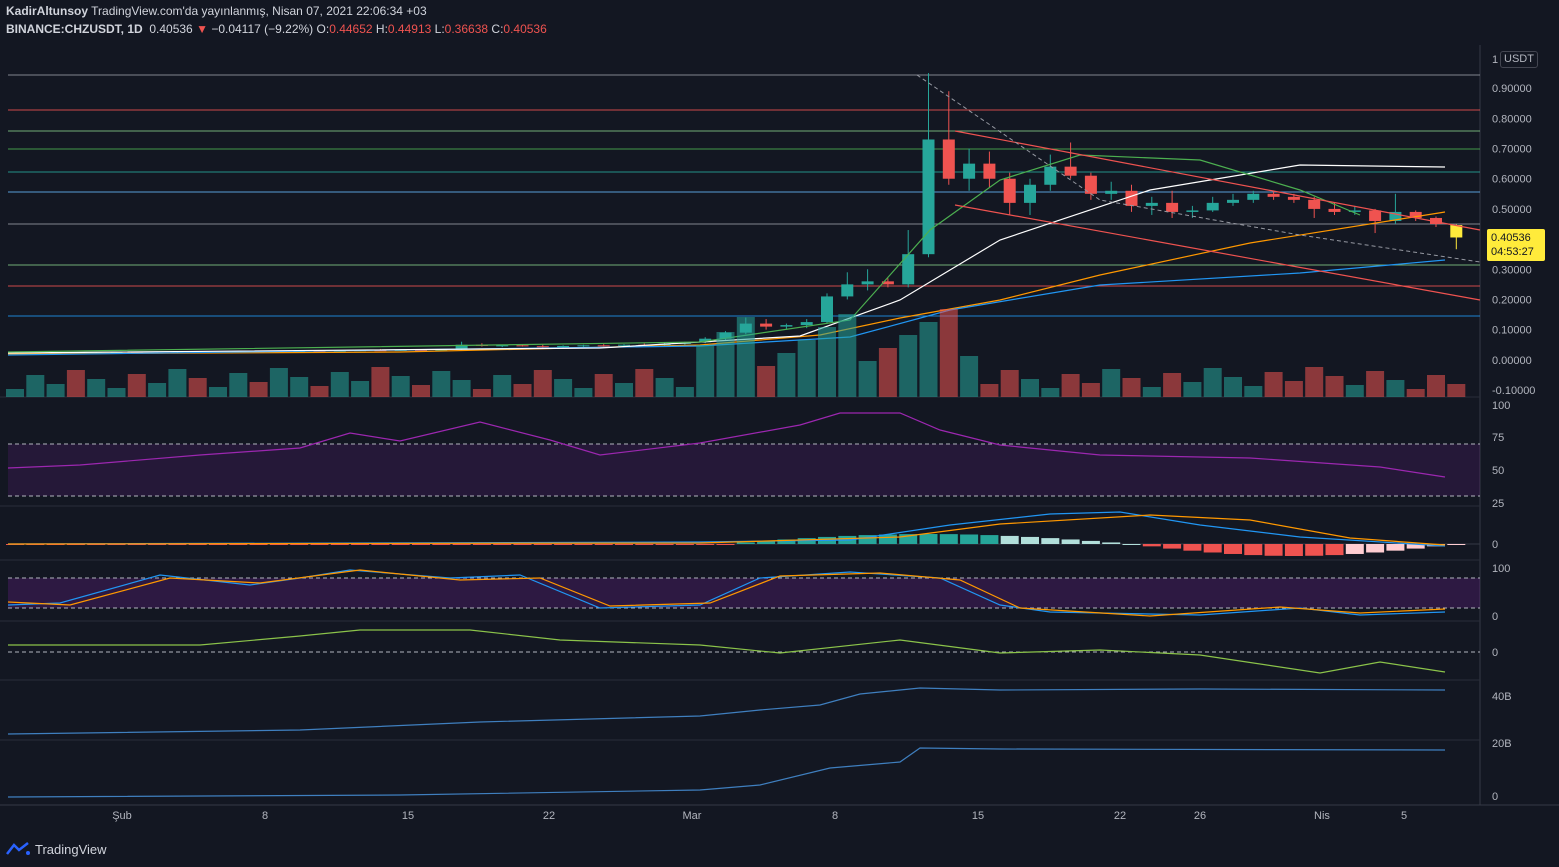 This screenshot has height=867, width=1559. I want to click on last-price-badge: 0.40536 04:53:27, so click(1516, 245).